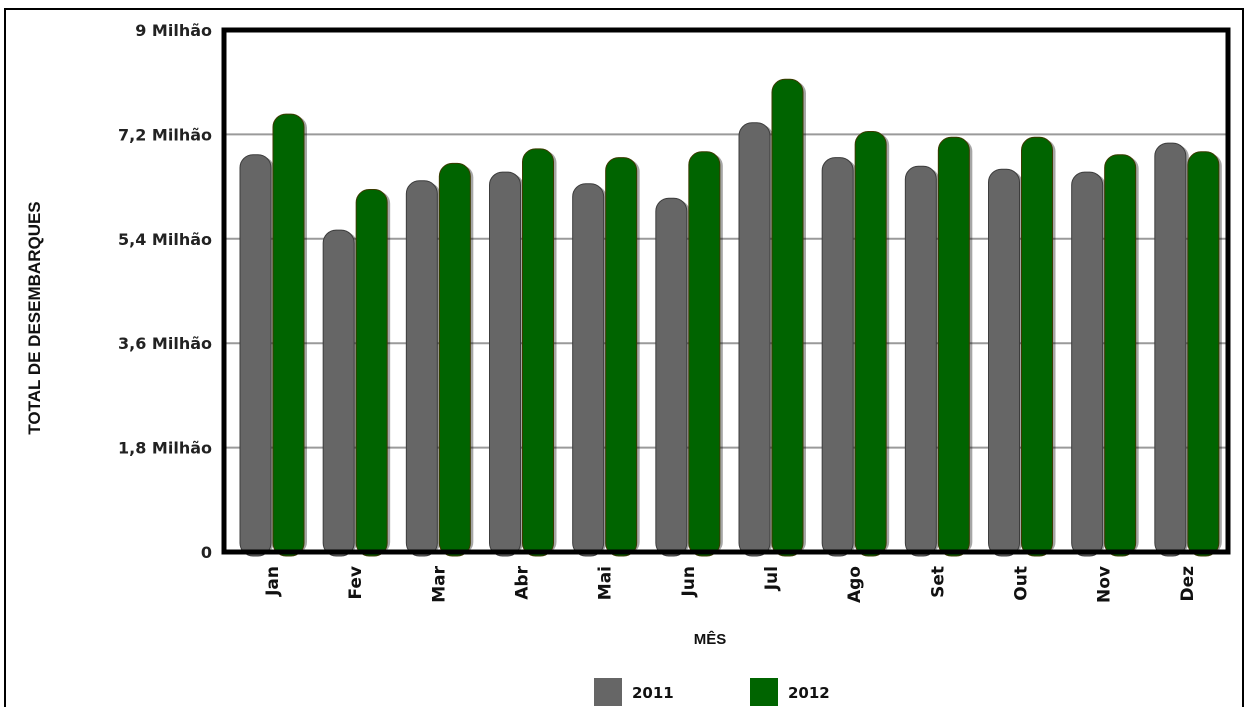 The image size is (1252, 707). I want to click on legend-label-2011: 2011, so click(653, 693).